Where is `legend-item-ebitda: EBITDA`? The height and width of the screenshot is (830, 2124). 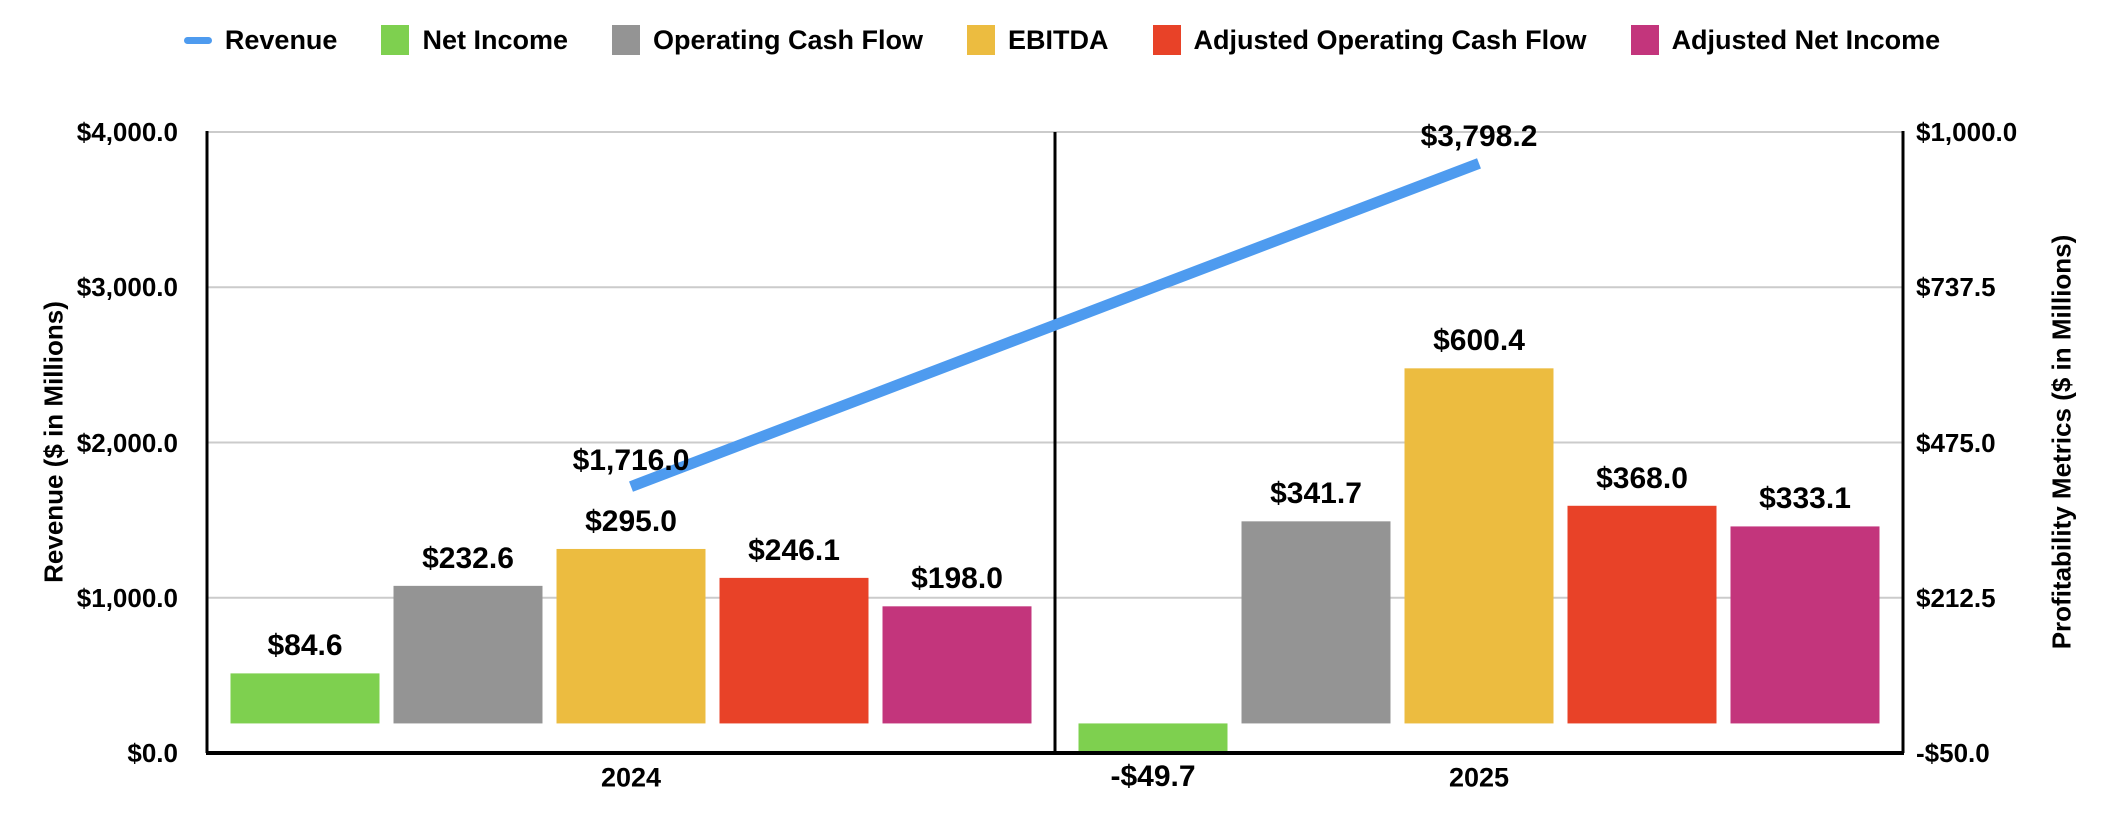
legend-item-ebitda: EBITDA is located at coordinates (1038, 40).